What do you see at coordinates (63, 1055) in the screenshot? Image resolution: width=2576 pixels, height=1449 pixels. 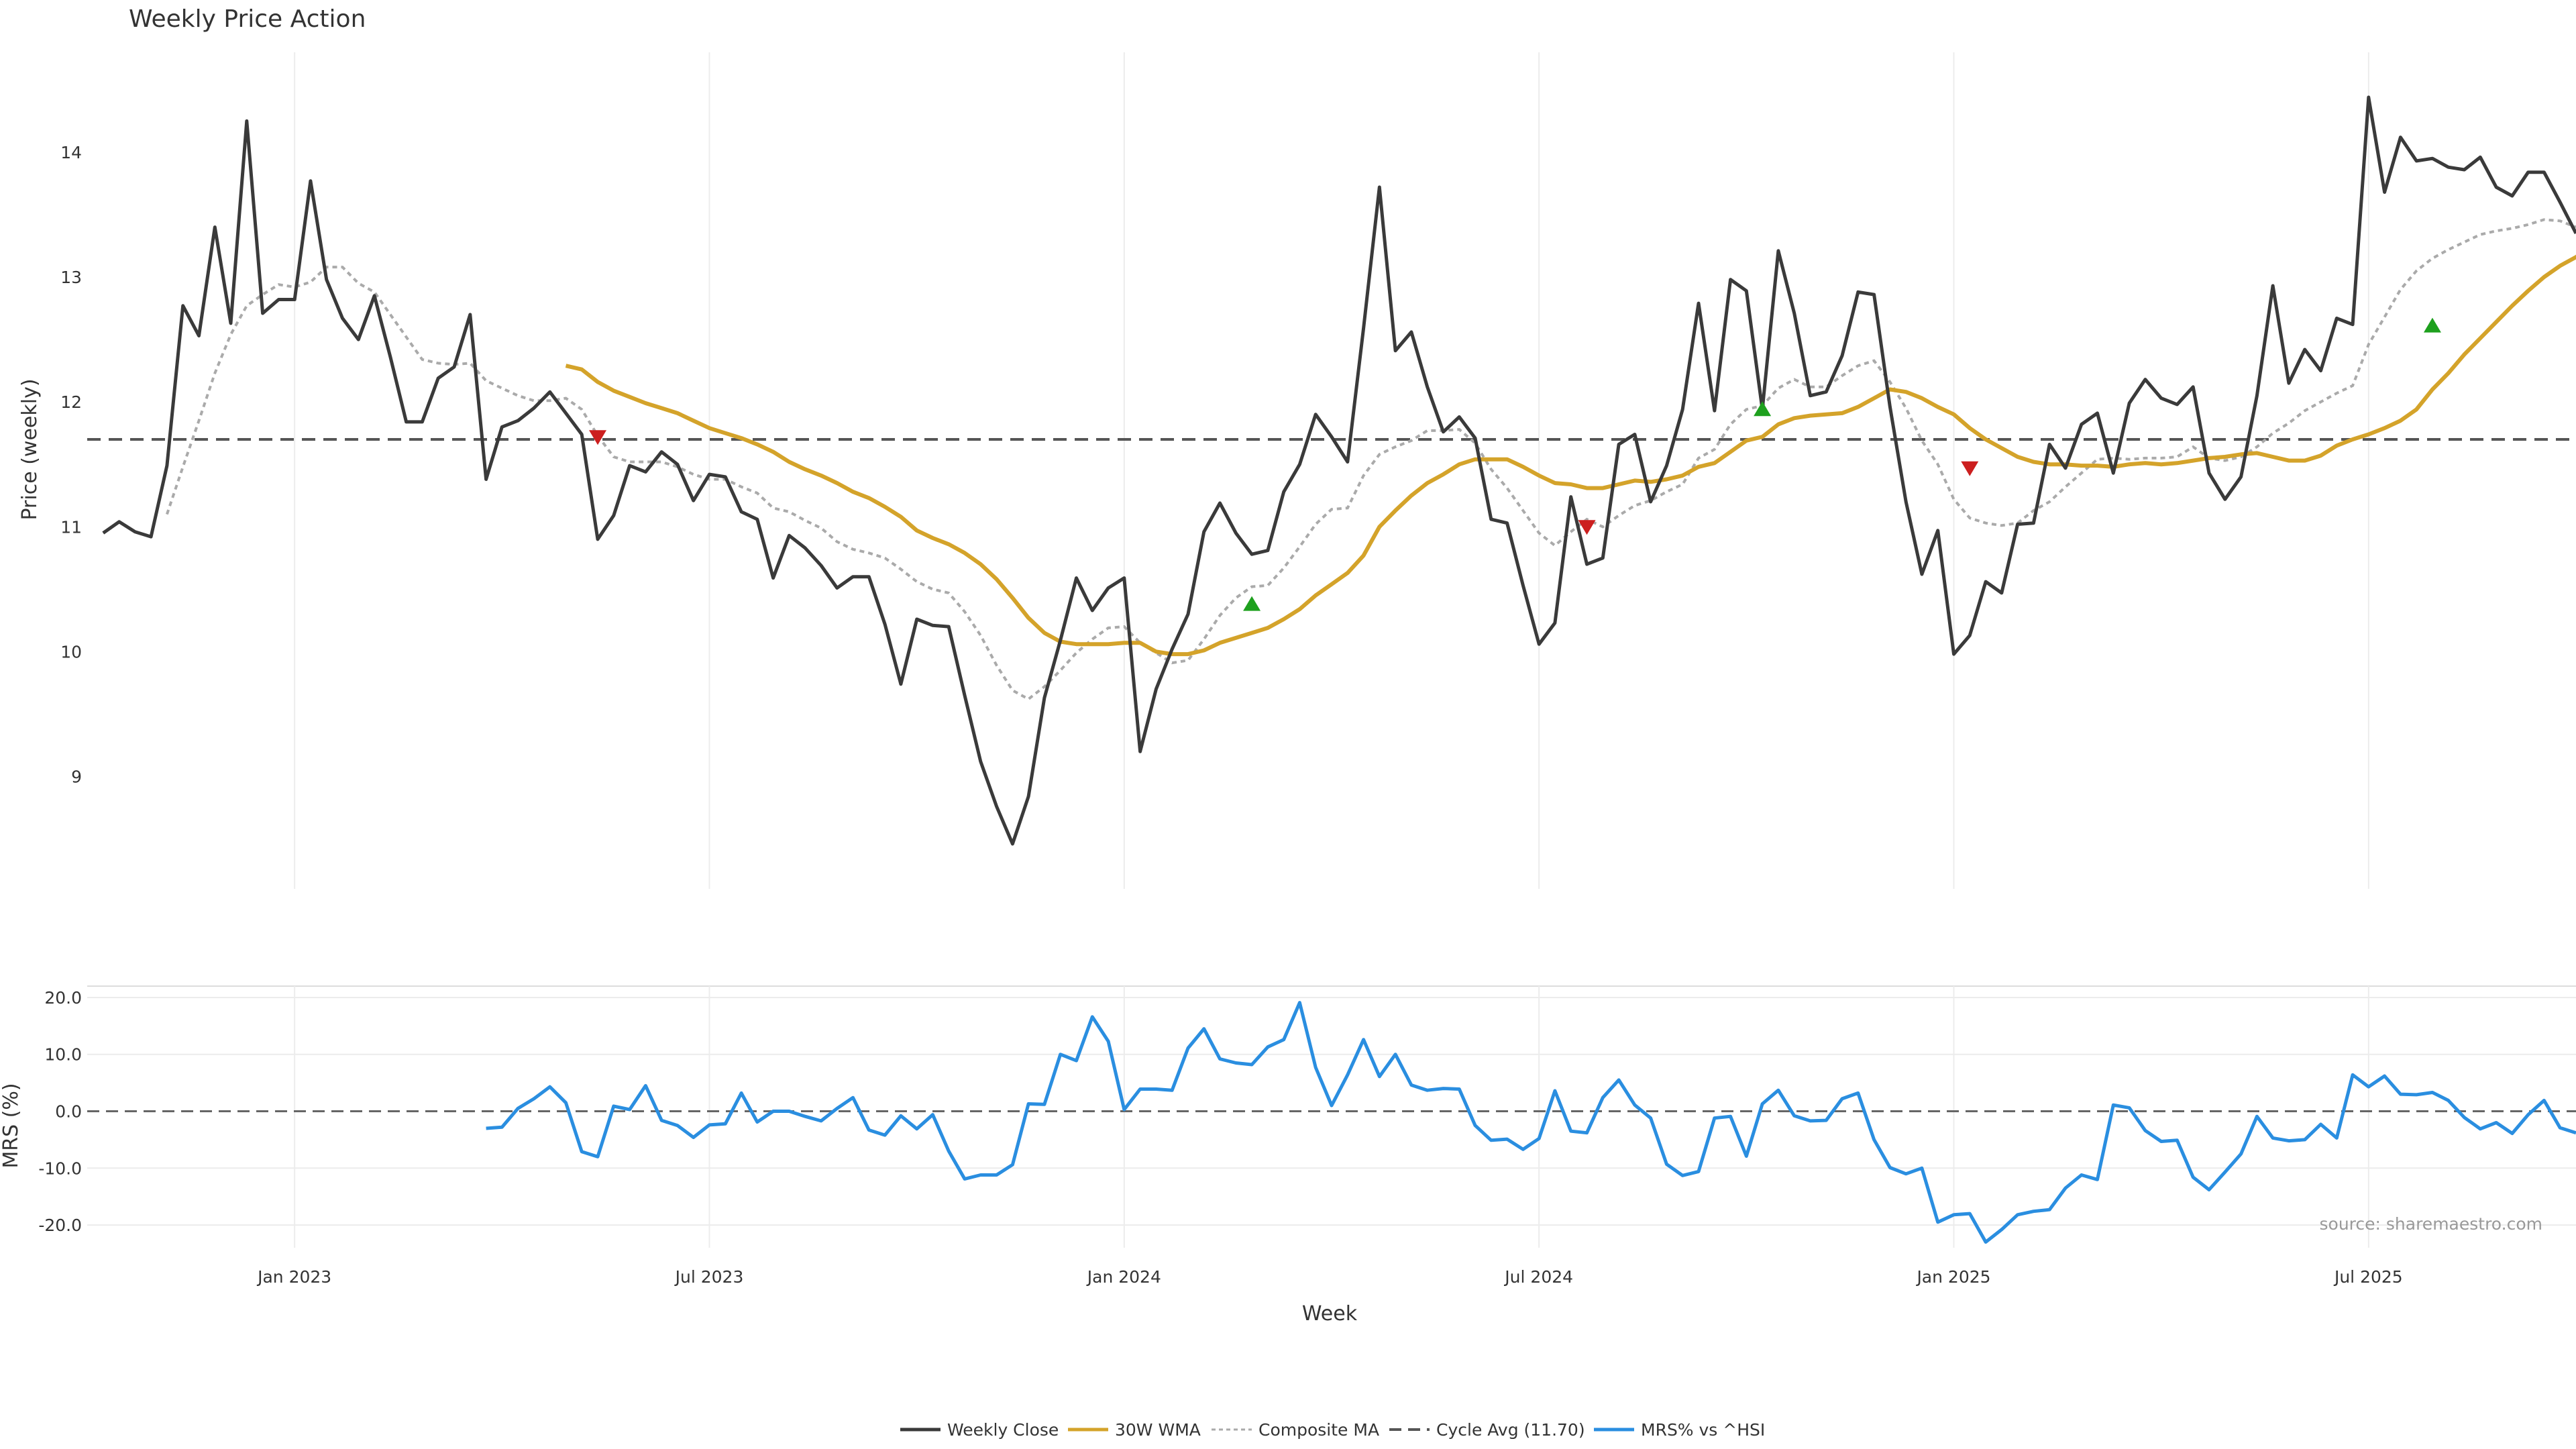 I see `mrs-y-tick-label: 10.0` at bounding box center [63, 1055].